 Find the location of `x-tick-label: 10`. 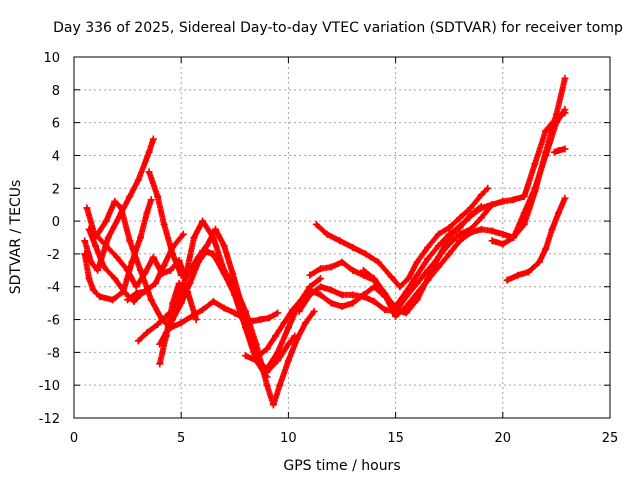

x-tick-label: 10 is located at coordinates (288, 438).